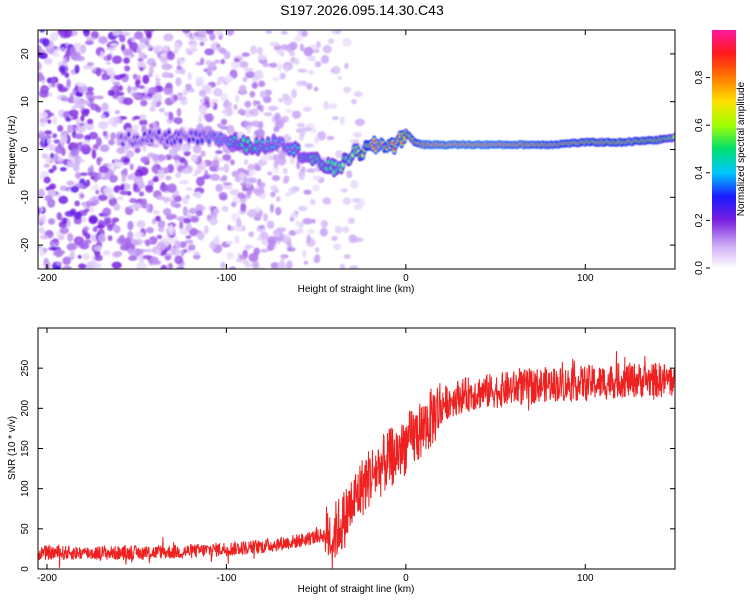 This screenshot has width=750, height=600. Describe the element at coordinates (356, 289) in the screenshot. I see `spectrogram-xlabel: Height of straight line (km)` at that location.